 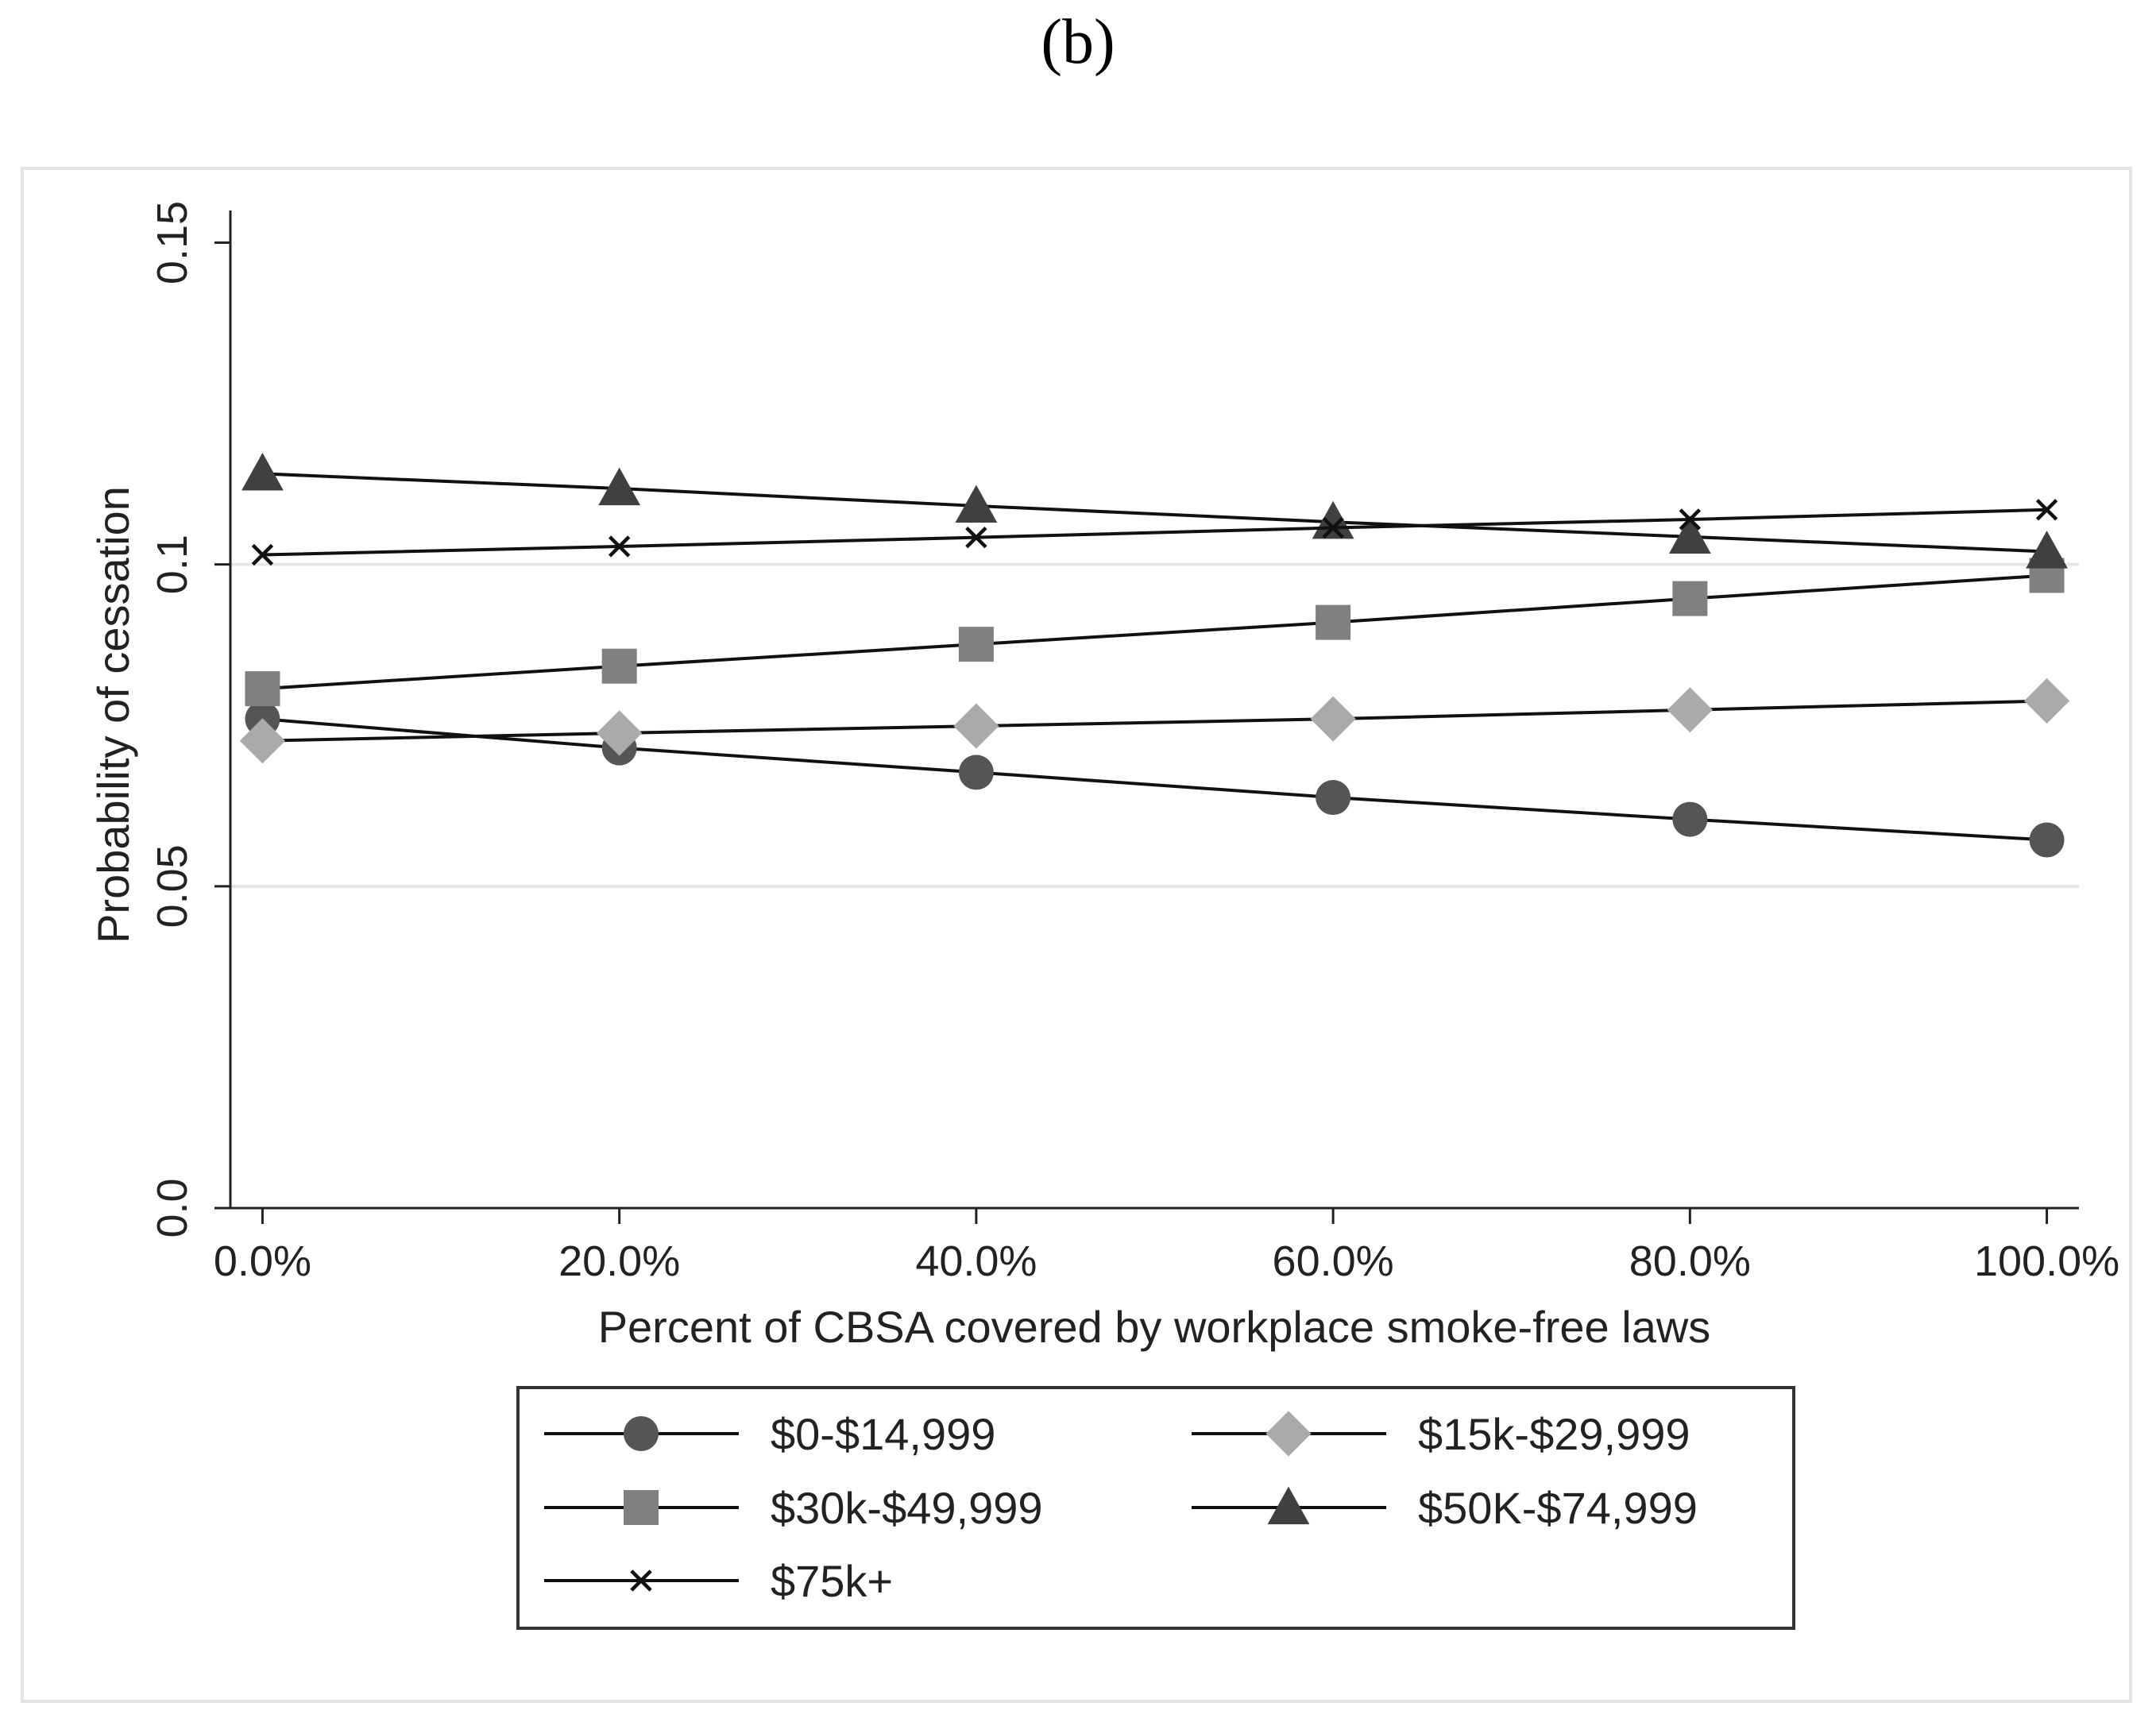 I want to click on x-tick-label: 60.0%, so click(x=1334, y=1261).